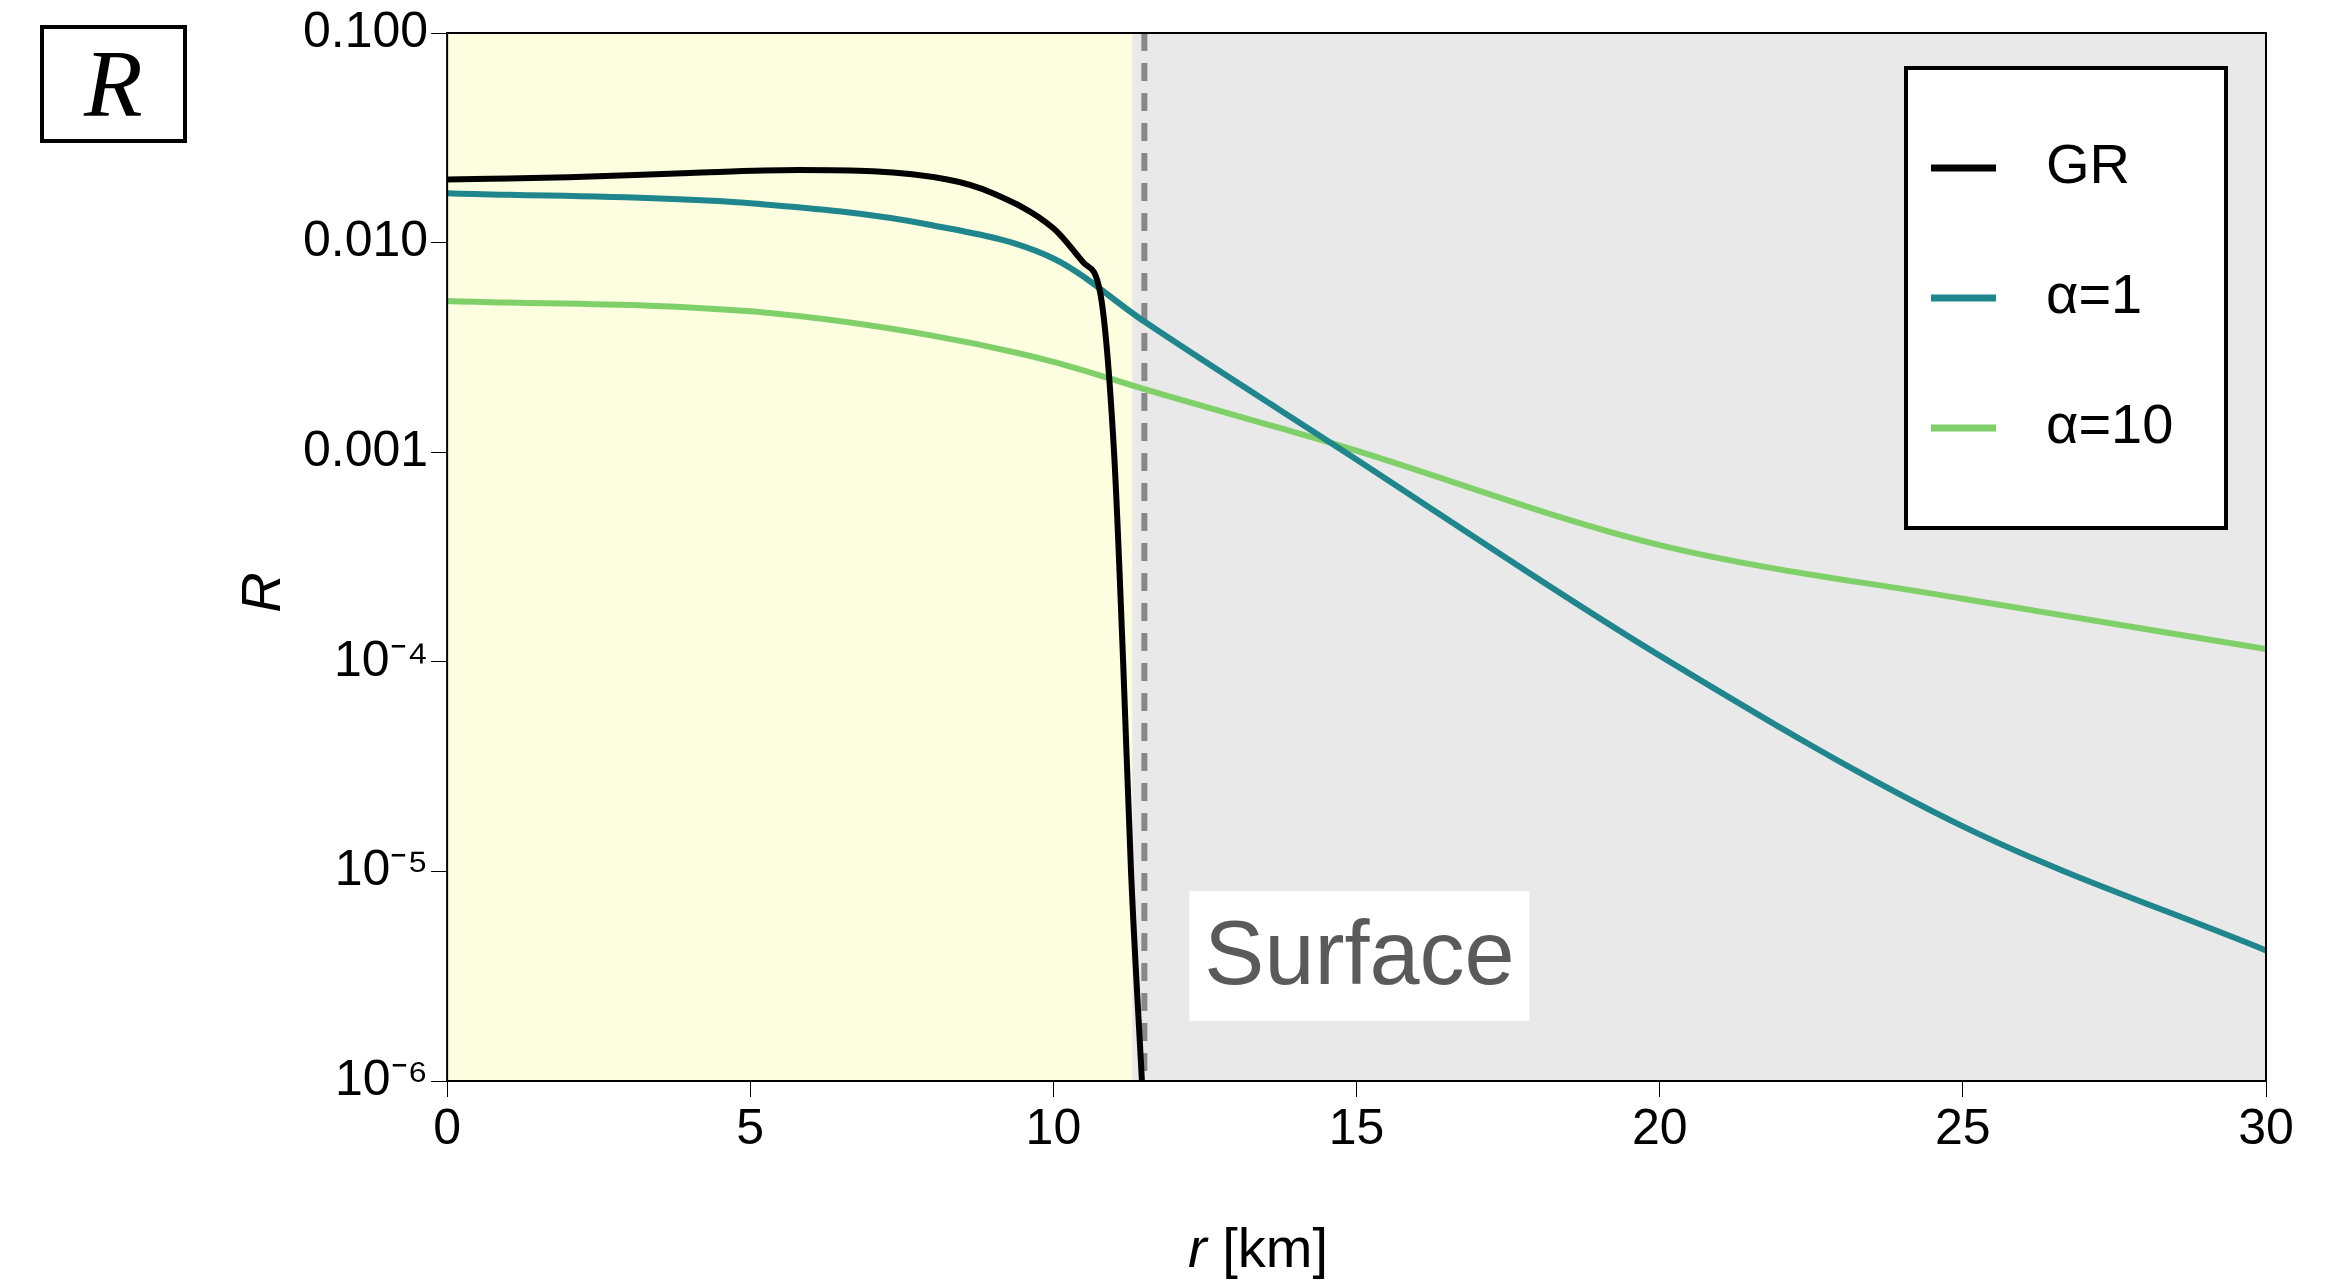 The height and width of the screenshot is (1283, 2336). I want to click on x-axis-title: r [km], so click(1258, 1247).